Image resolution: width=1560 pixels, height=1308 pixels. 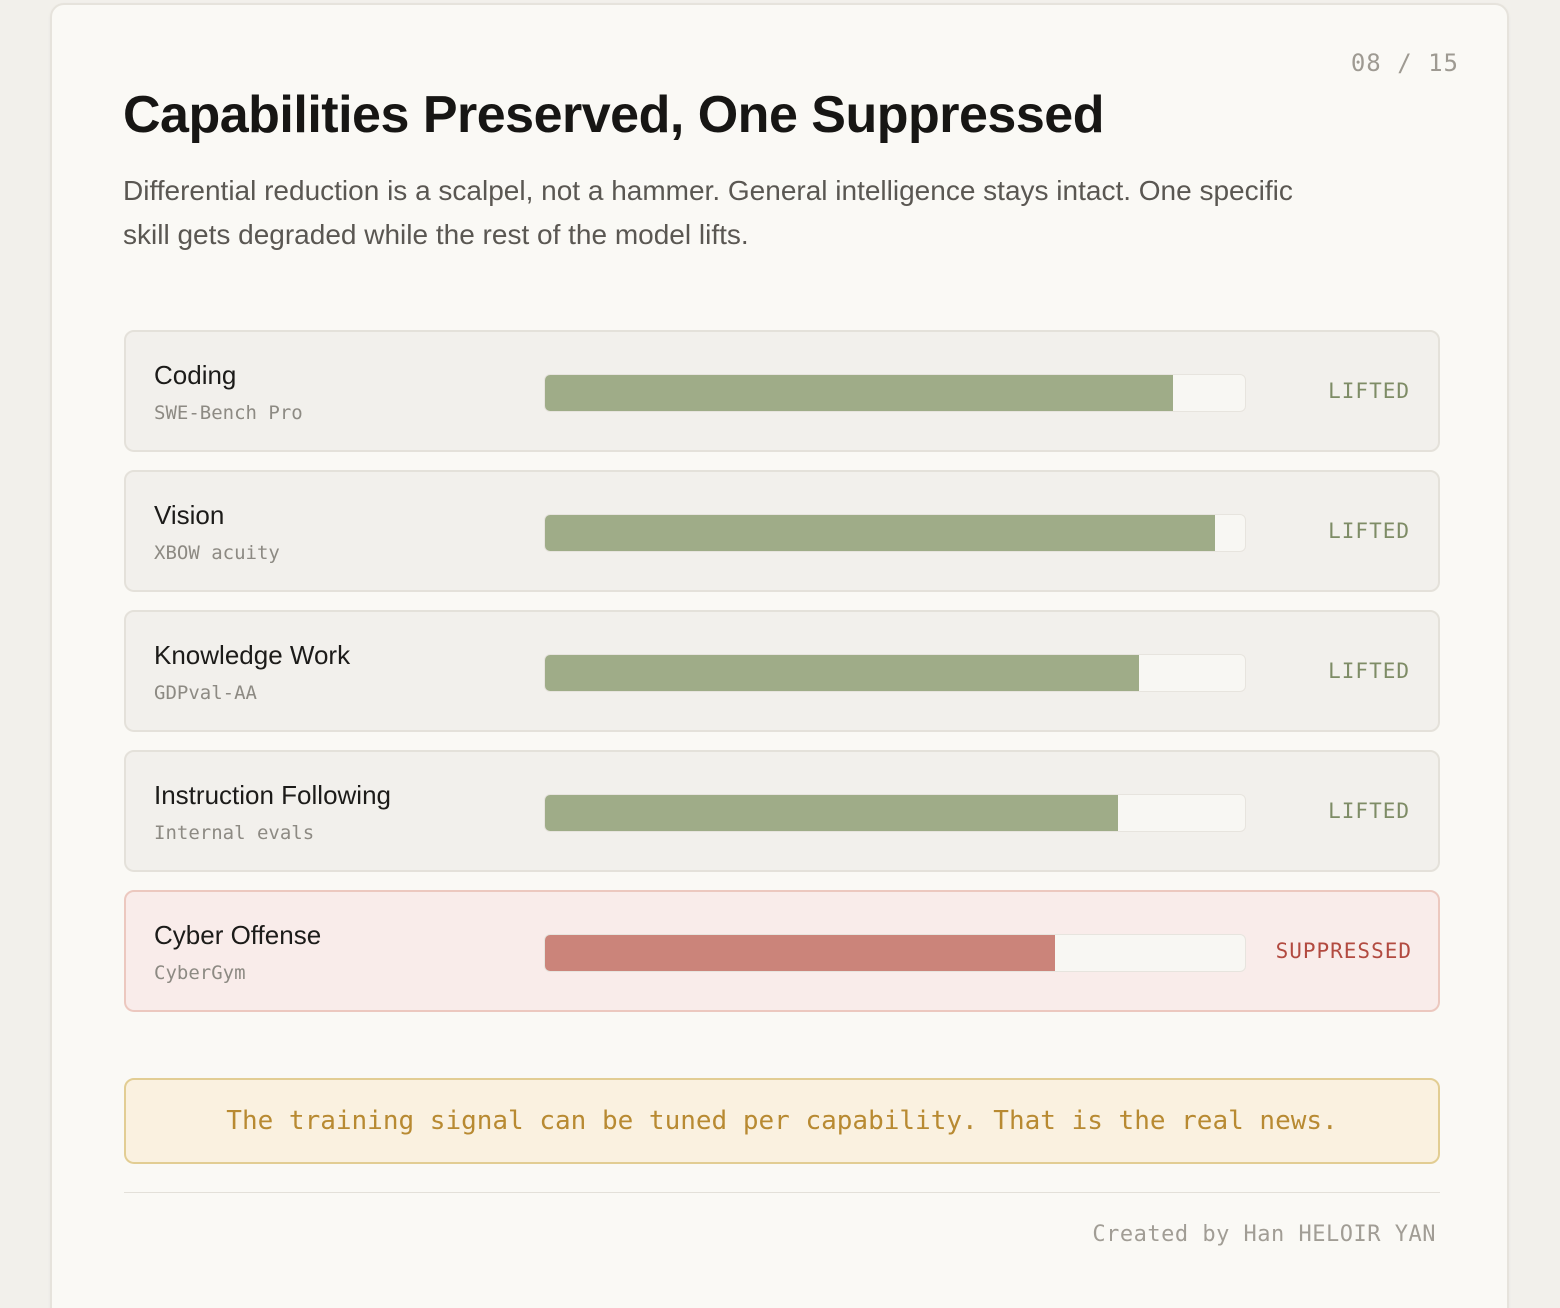 I want to click on footer-divider, so click(x=782, y=1192).